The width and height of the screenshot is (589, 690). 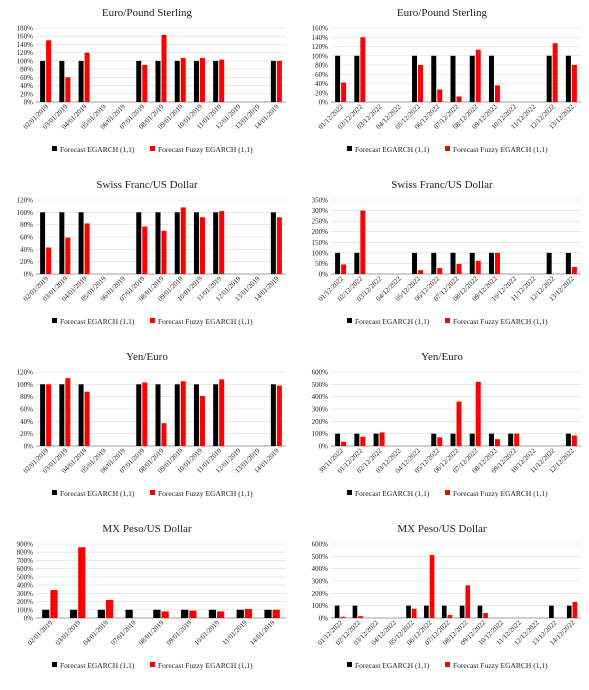 I want to click on chart-title: MX Peso/US Dollar, so click(x=147, y=529).